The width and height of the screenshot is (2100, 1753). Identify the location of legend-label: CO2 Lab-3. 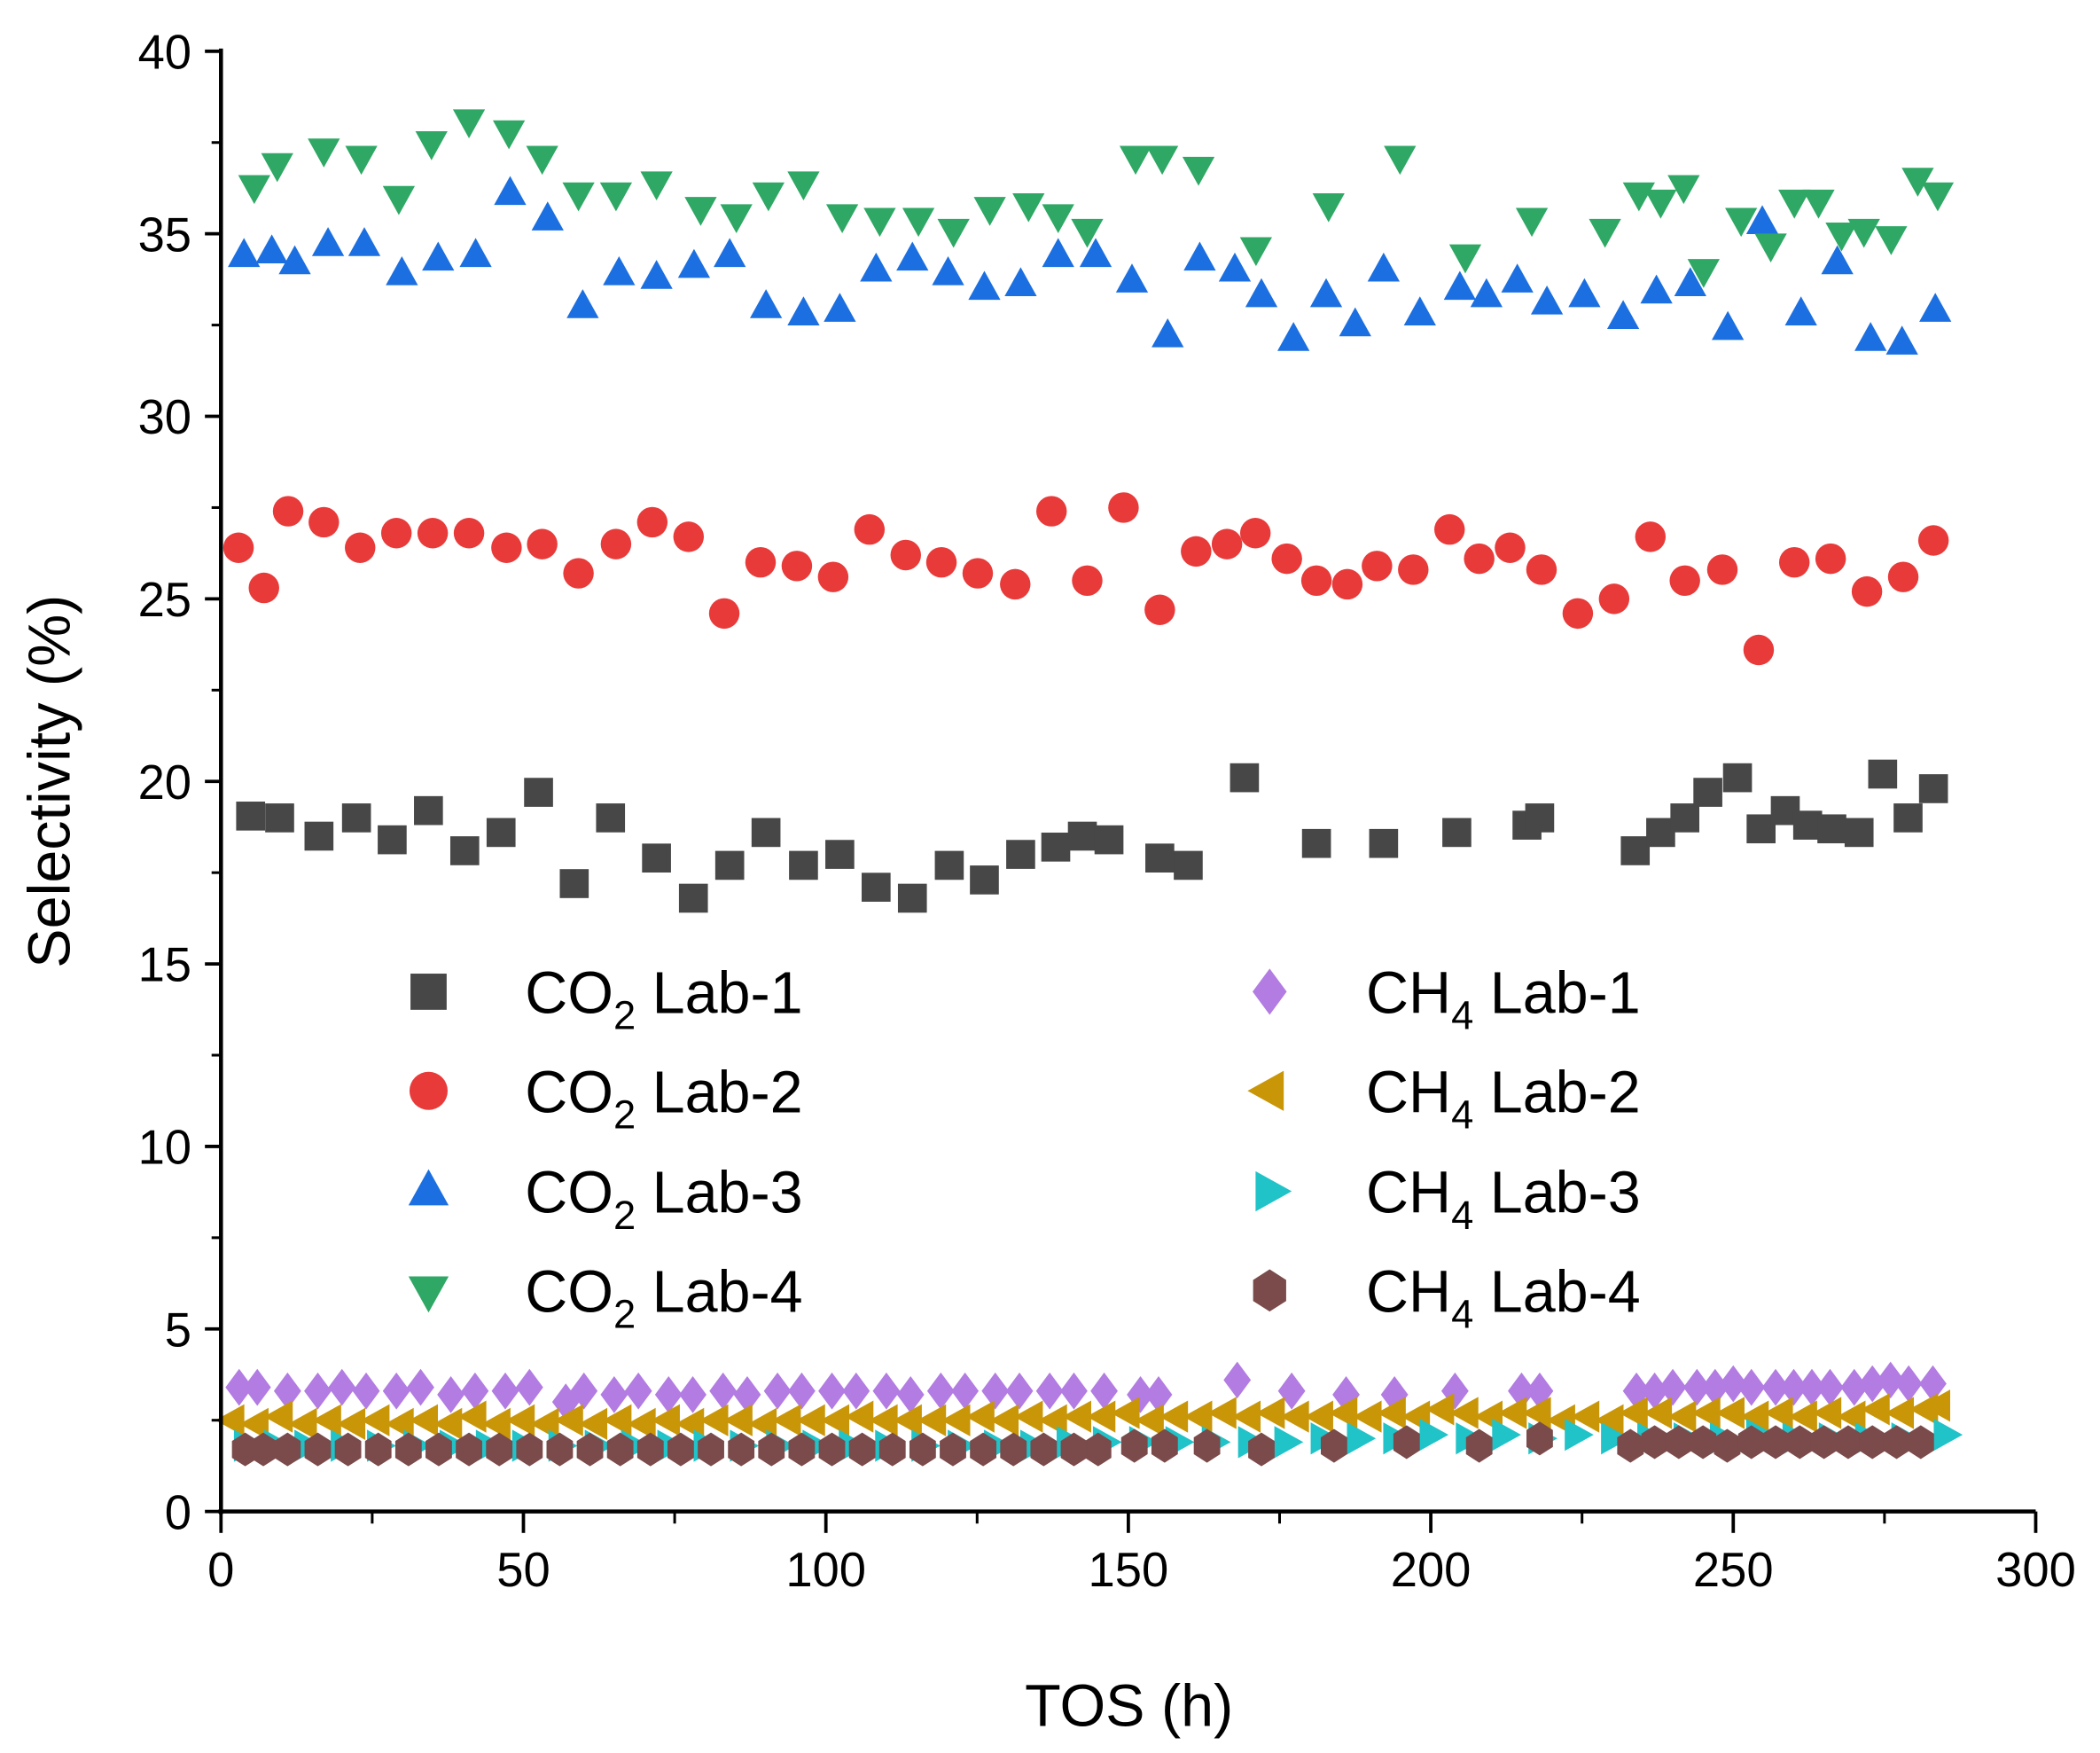
(663, 1200).